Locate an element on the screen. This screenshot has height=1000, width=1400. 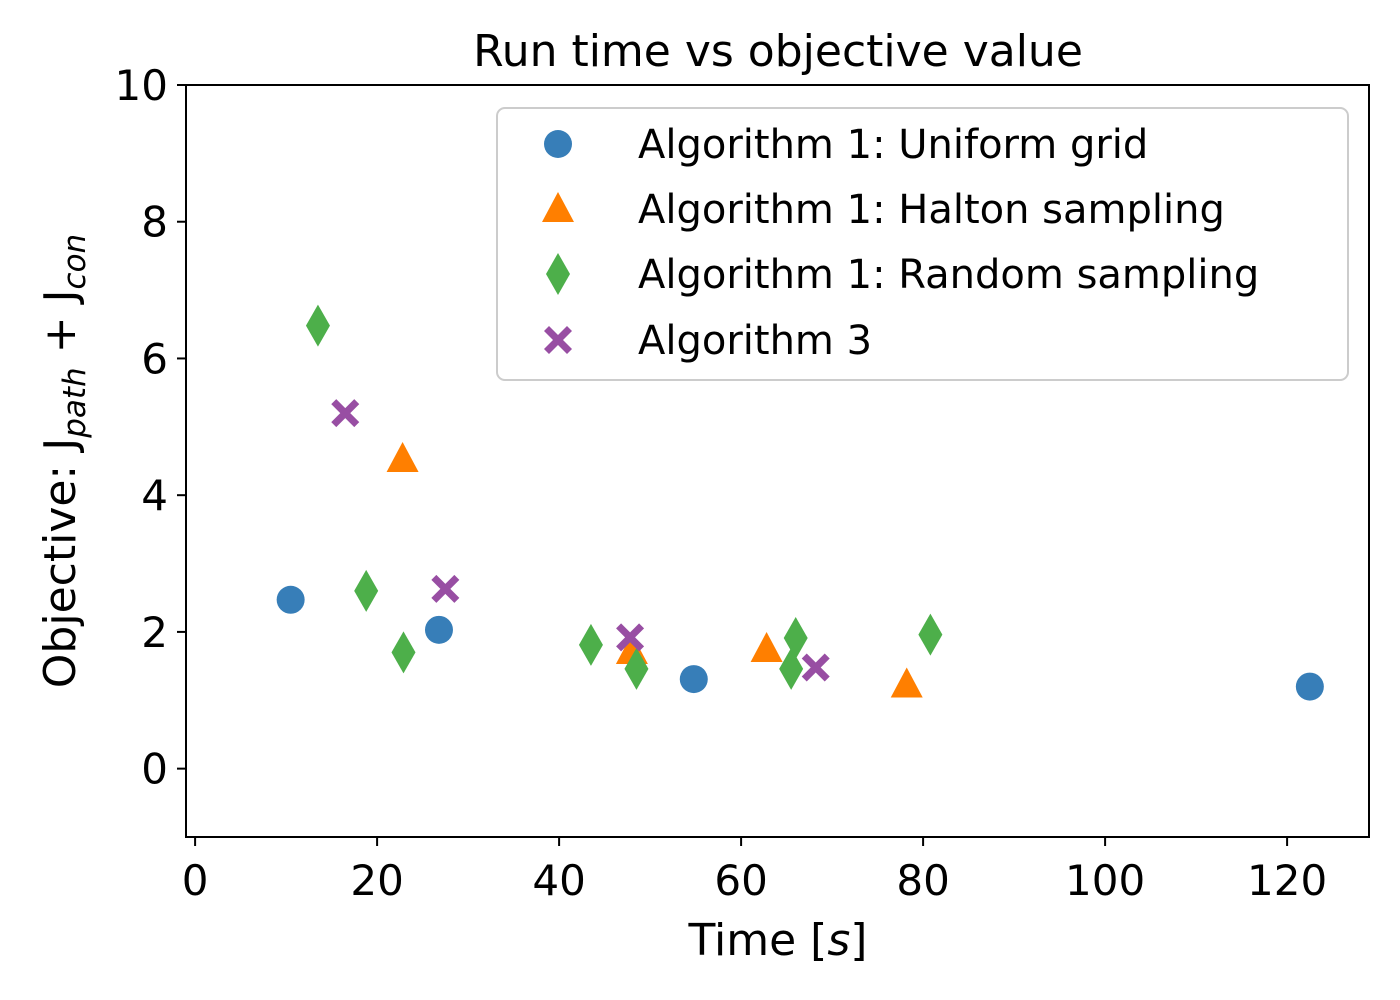
x-tick-label-60: 60 is located at coordinates (740, 880).